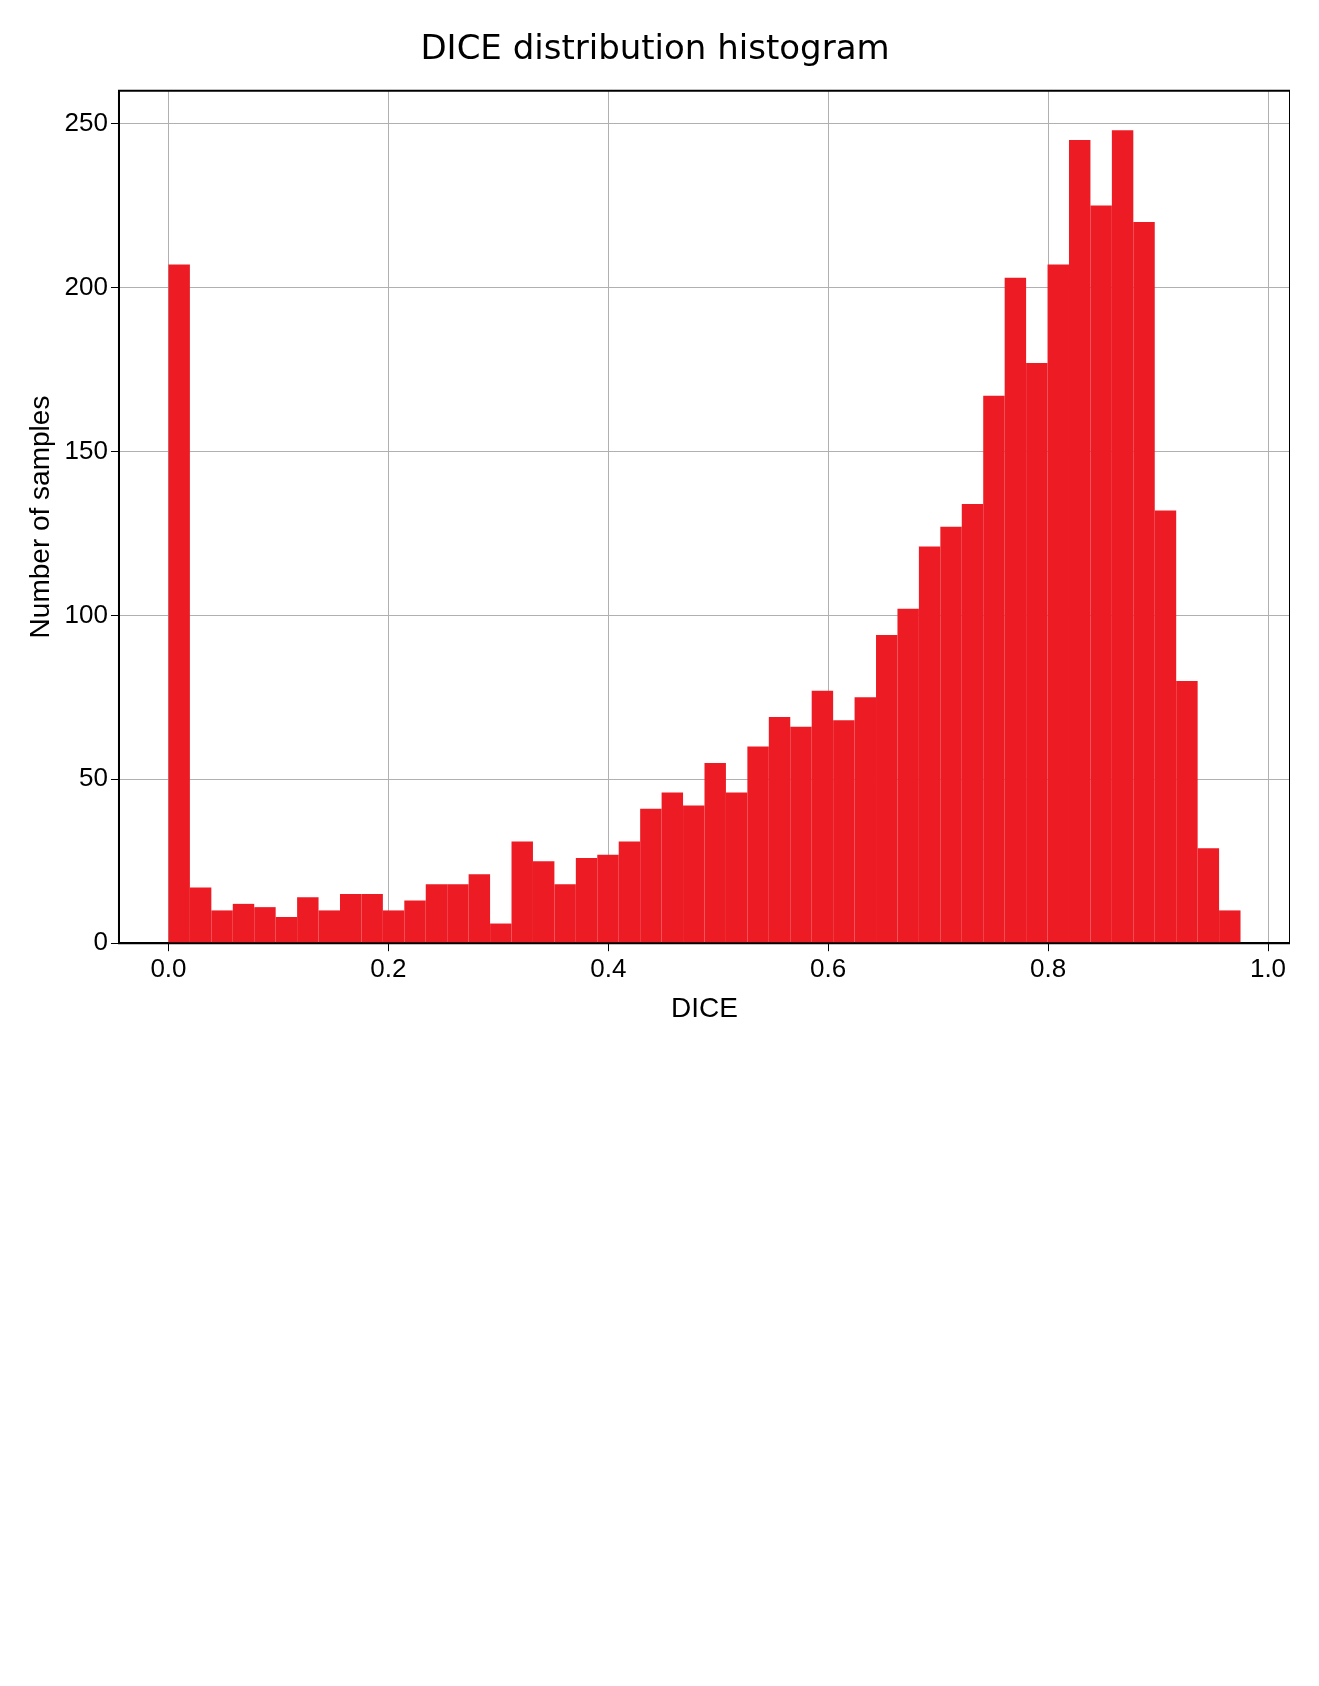 The width and height of the screenshot is (1319, 1686). Describe the element at coordinates (86, 121) in the screenshot. I see `y-tick-label: 250` at that location.